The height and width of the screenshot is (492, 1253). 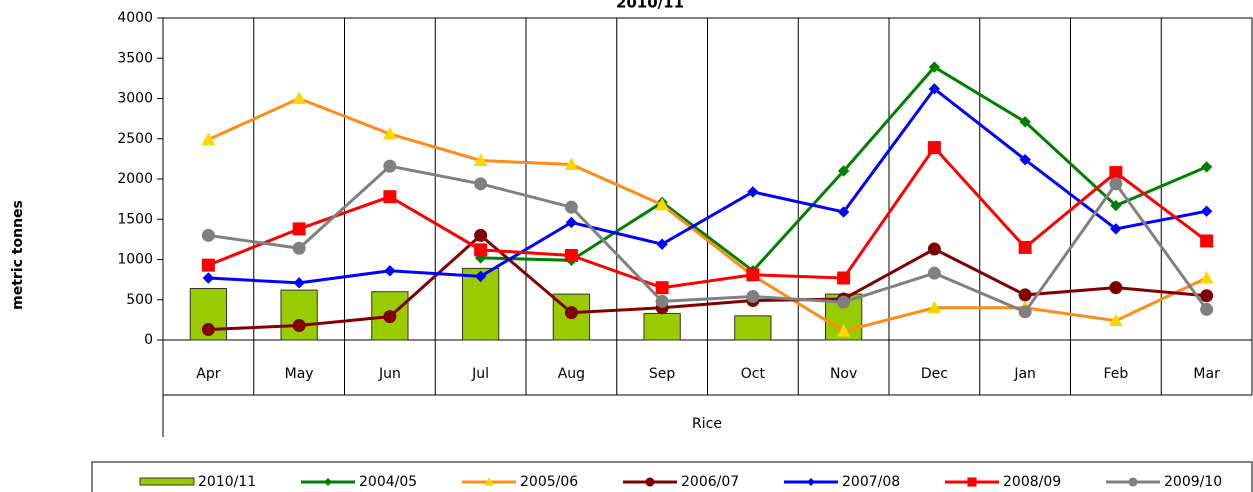 What do you see at coordinates (227, 482) in the screenshot?
I see `legend-label: 2010/11` at bounding box center [227, 482].